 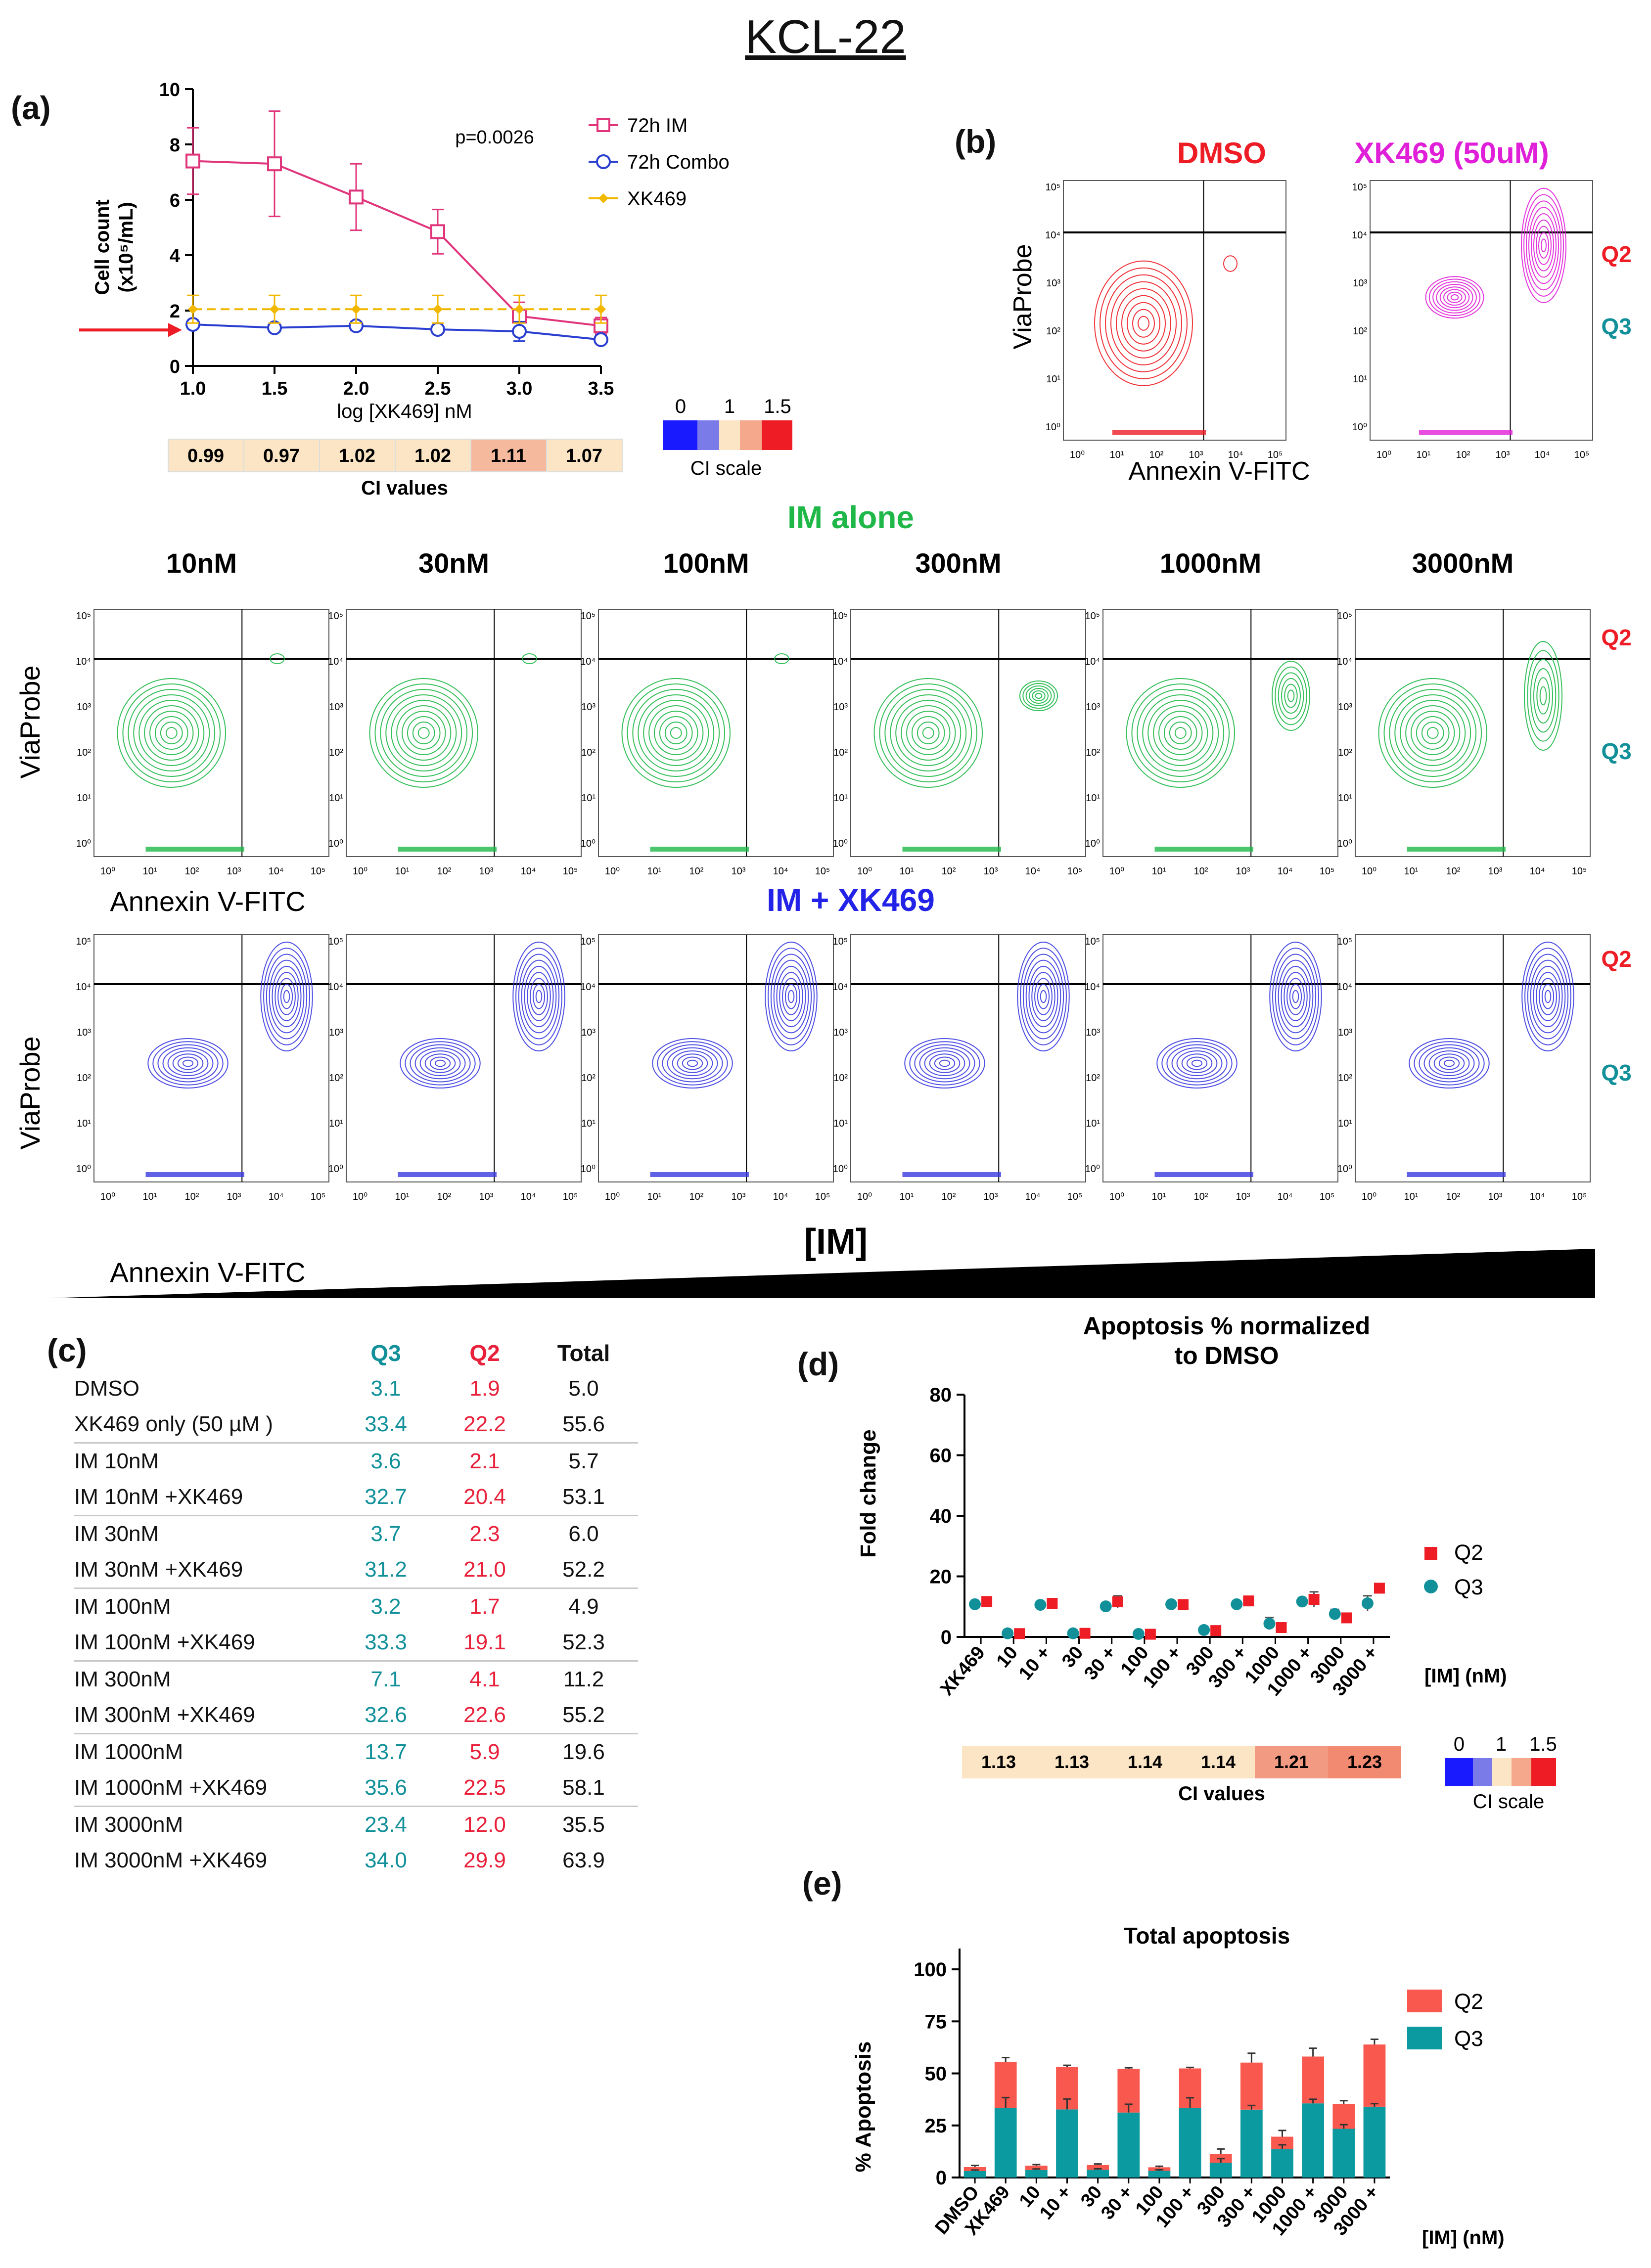 What do you see at coordinates (107, 1196) in the screenshot?
I see `combo-0-xtick: 10⁰` at bounding box center [107, 1196].